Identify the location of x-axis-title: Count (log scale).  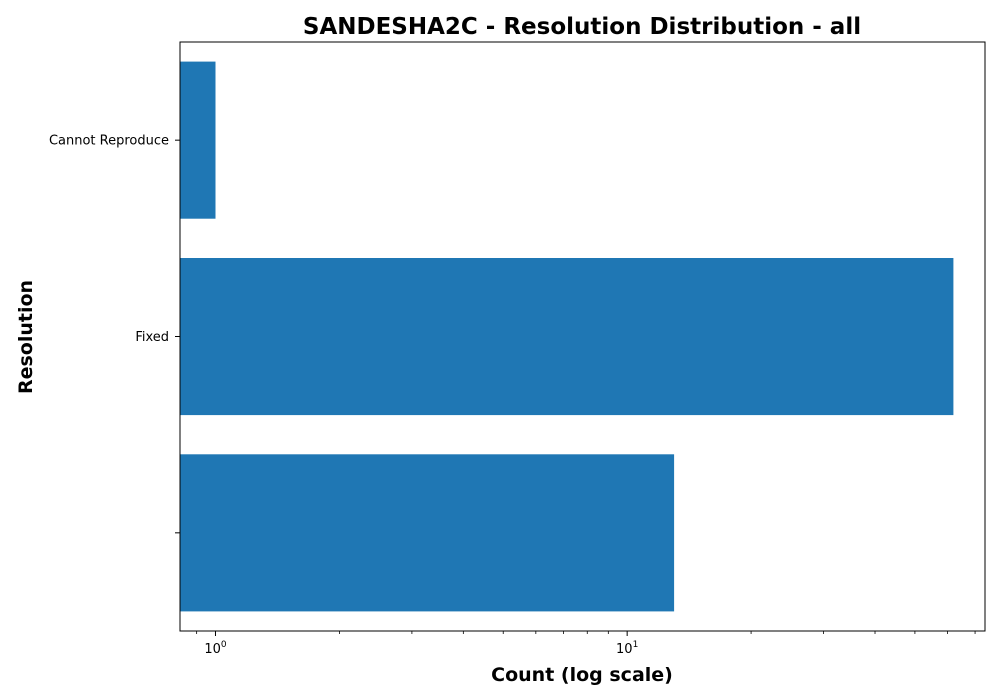
(582, 675).